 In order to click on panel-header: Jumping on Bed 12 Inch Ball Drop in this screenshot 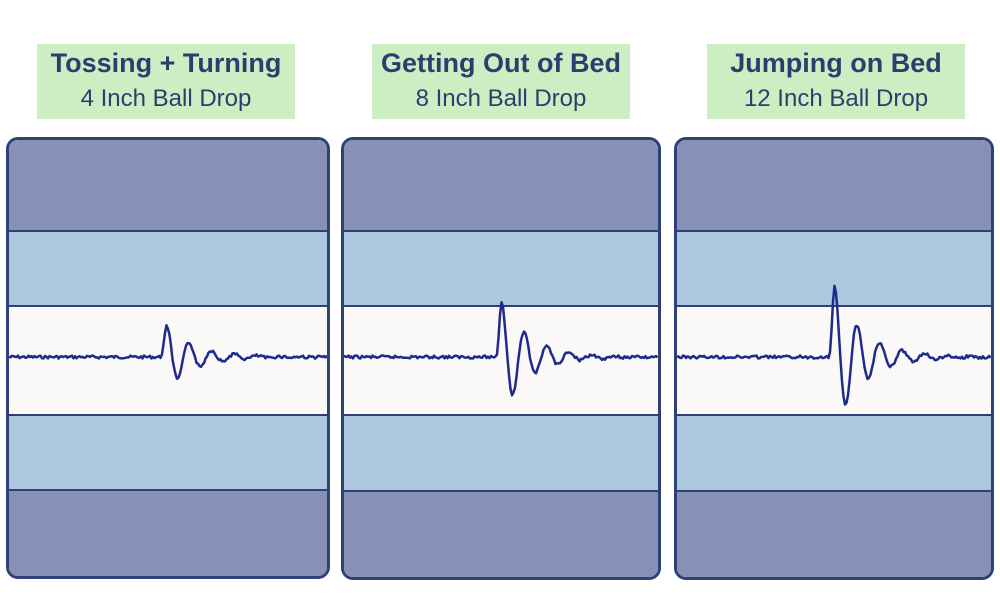, I will do `click(836, 81)`.